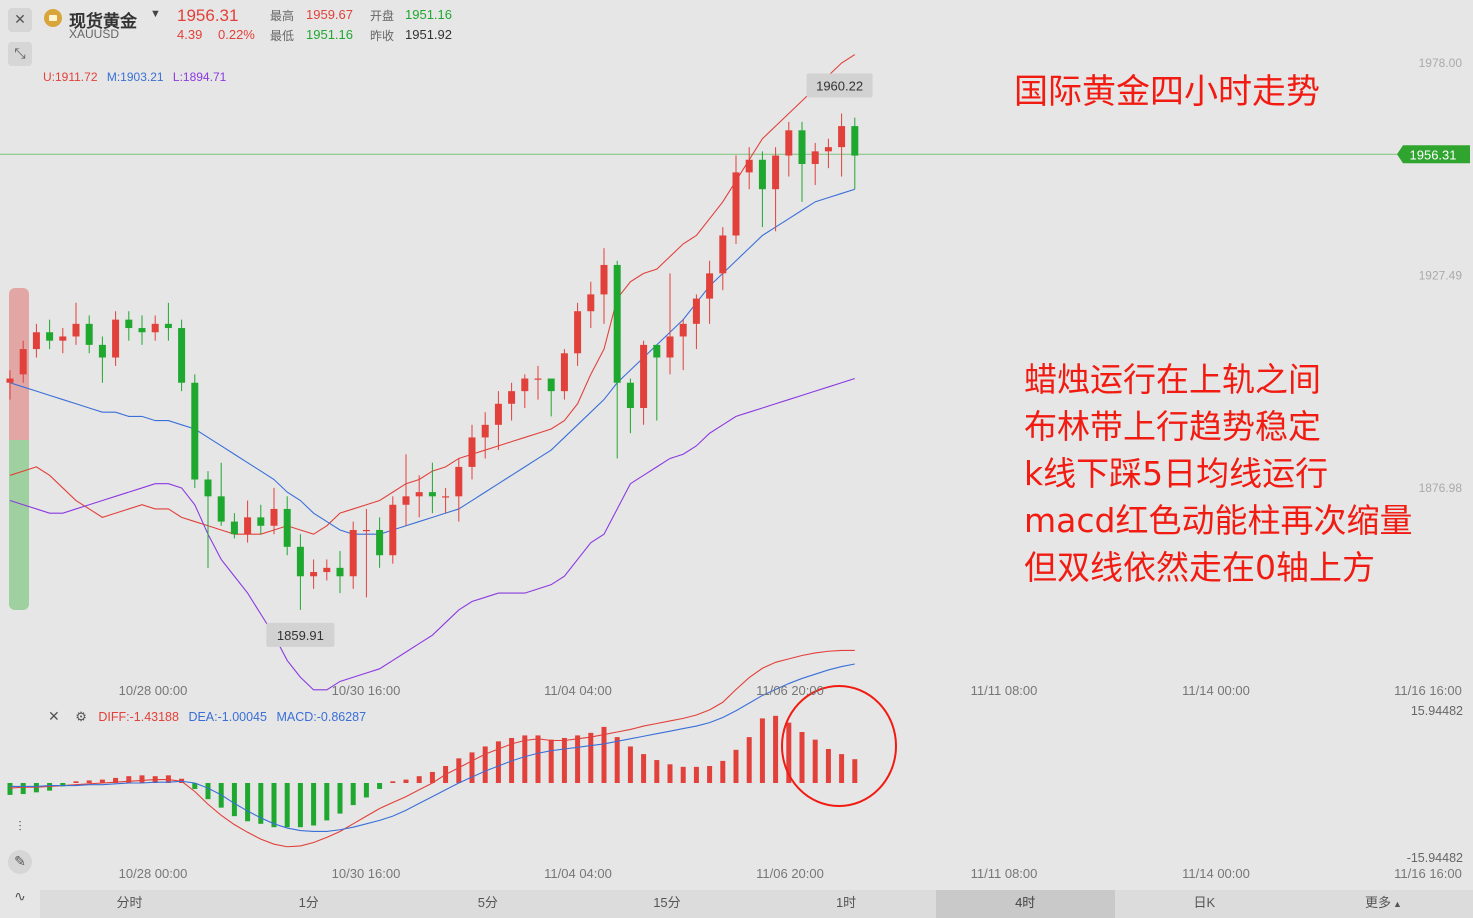 Image resolution: width=1473 pixels, height=918 pixels. I want to click on indicator-icon: ⫶, so click(20, 827).